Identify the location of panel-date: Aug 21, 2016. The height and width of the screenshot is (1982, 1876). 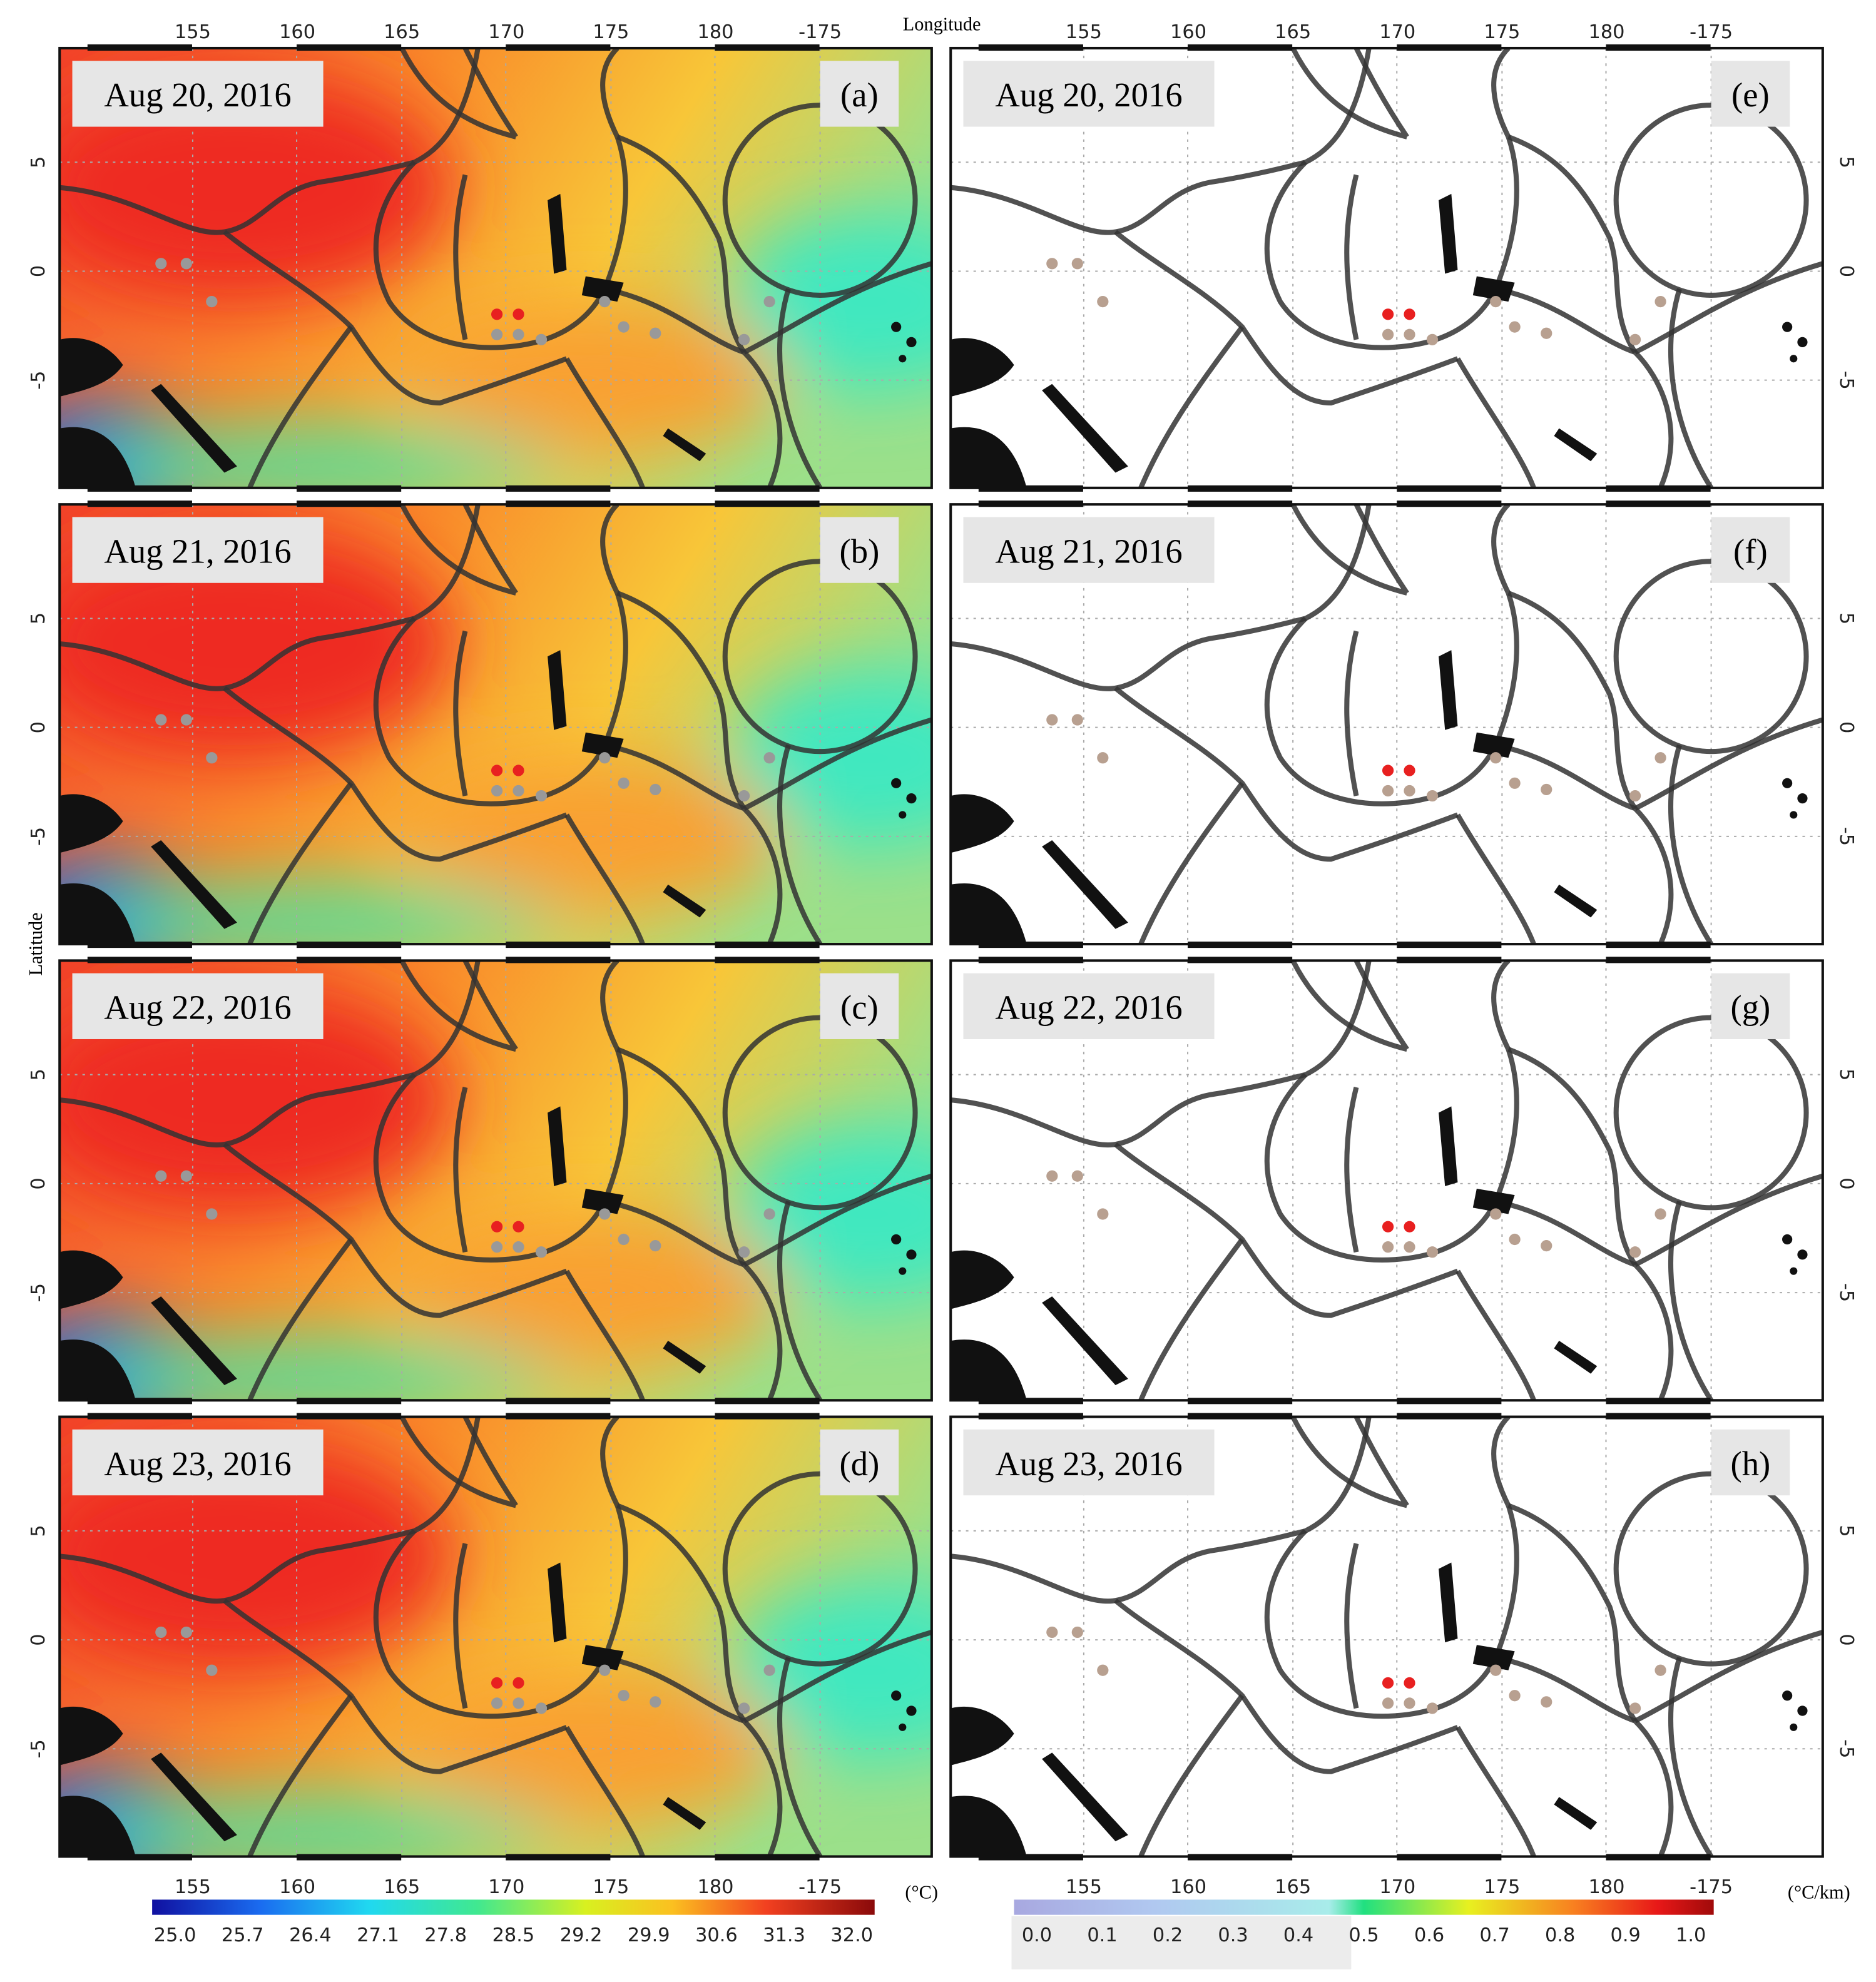
(1088, 551).